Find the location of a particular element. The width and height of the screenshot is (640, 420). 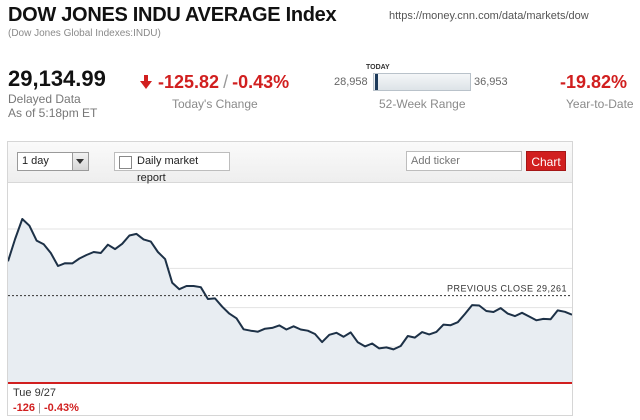

daily-market-report-toggle: Daily market report is located at coordinates (172, 168).